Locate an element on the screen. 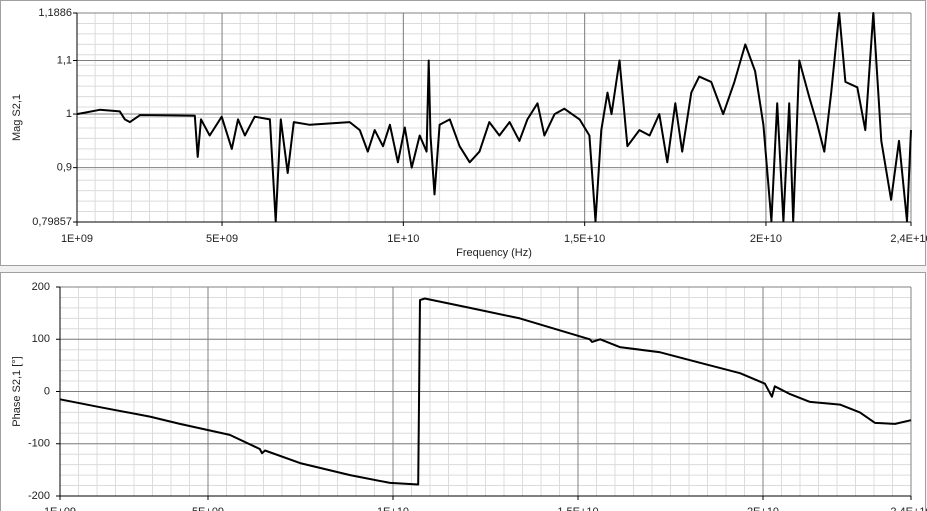  y-tick-label: 1,1 is located at coordinates (64, 60).